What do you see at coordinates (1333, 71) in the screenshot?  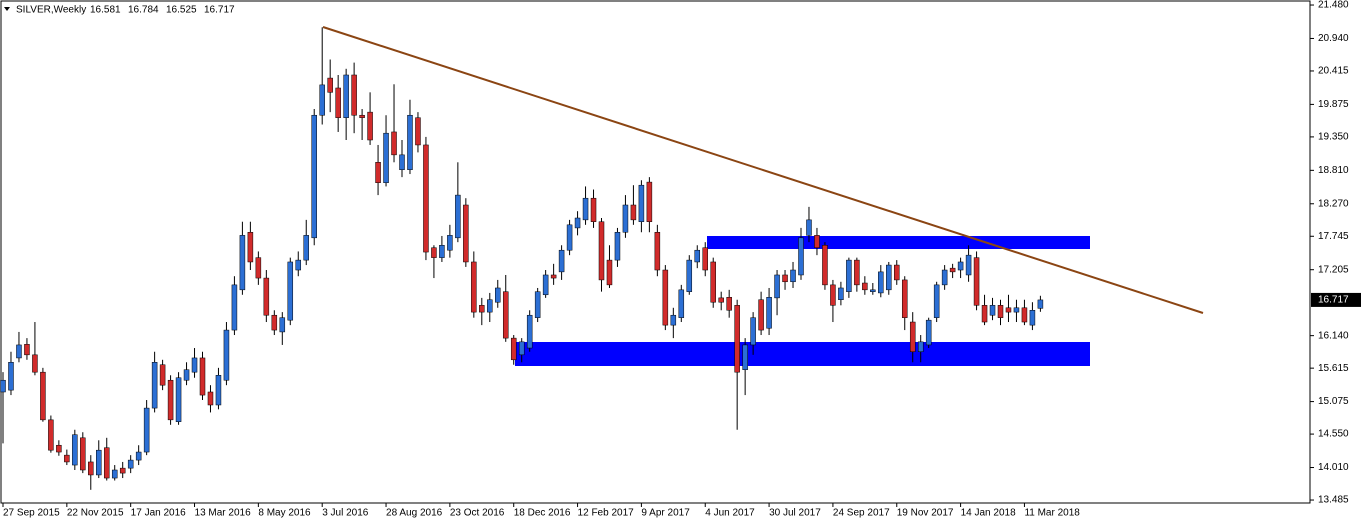 I see `y-tick-label: 20.415` at bounding box center [1333, 71].